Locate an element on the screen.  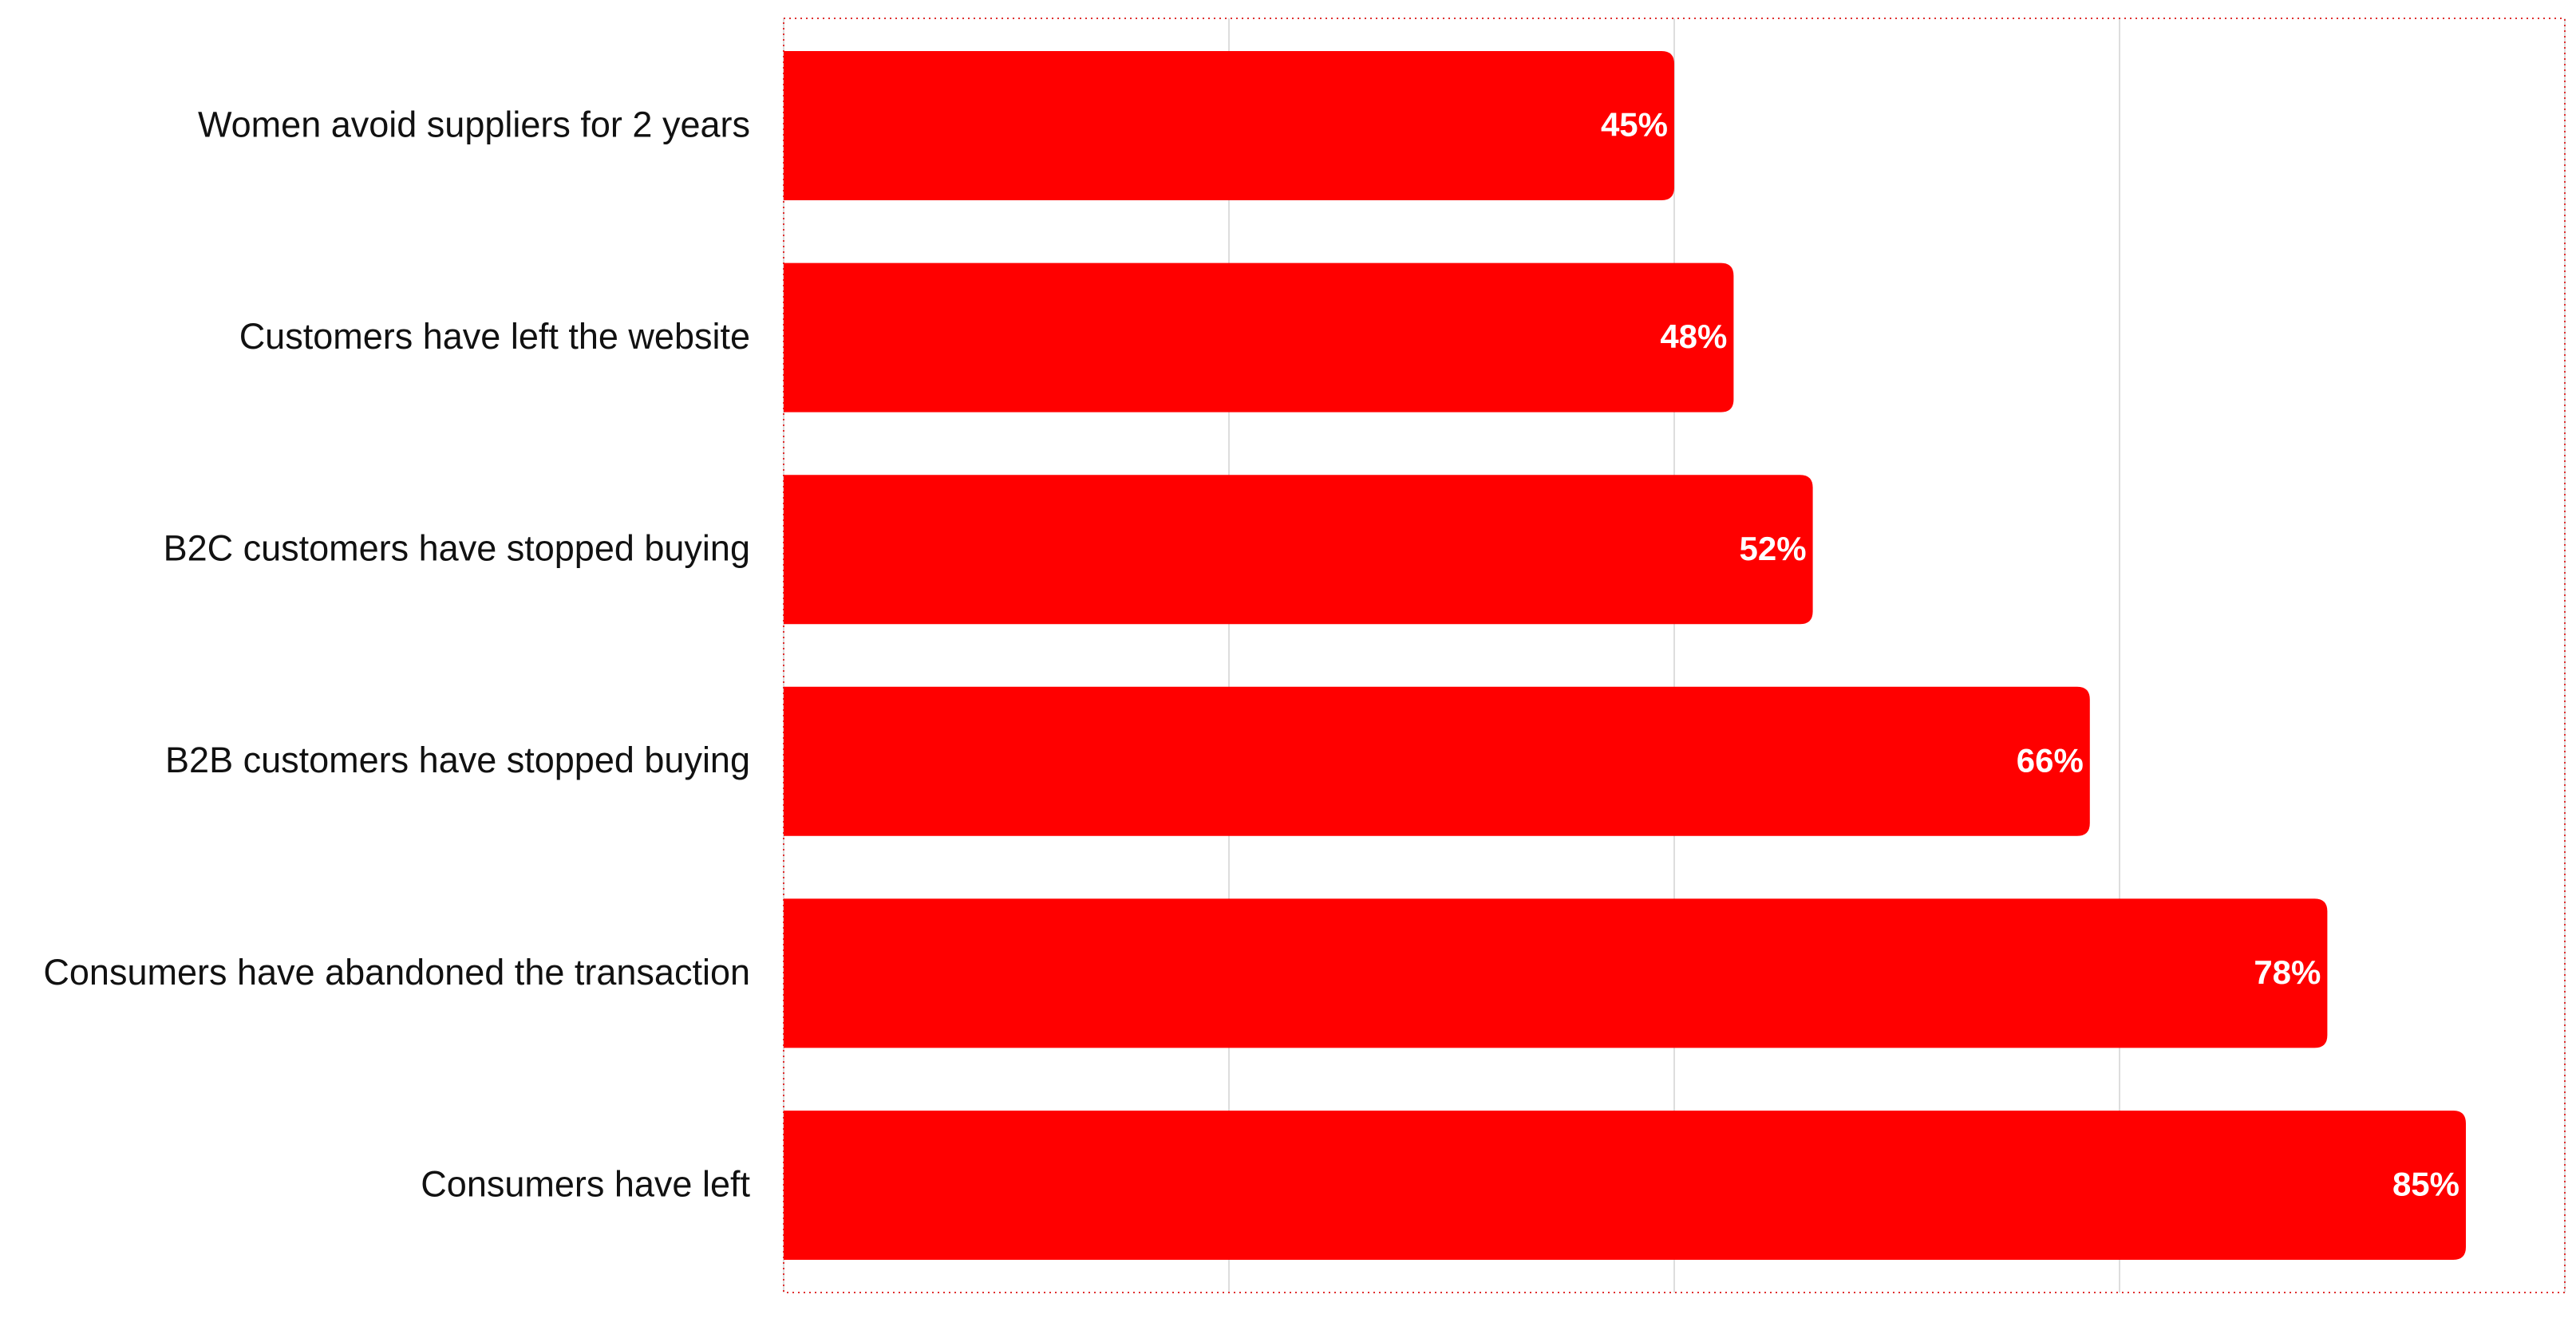
value-label: 85% is located at coordinates (2425, 1184).